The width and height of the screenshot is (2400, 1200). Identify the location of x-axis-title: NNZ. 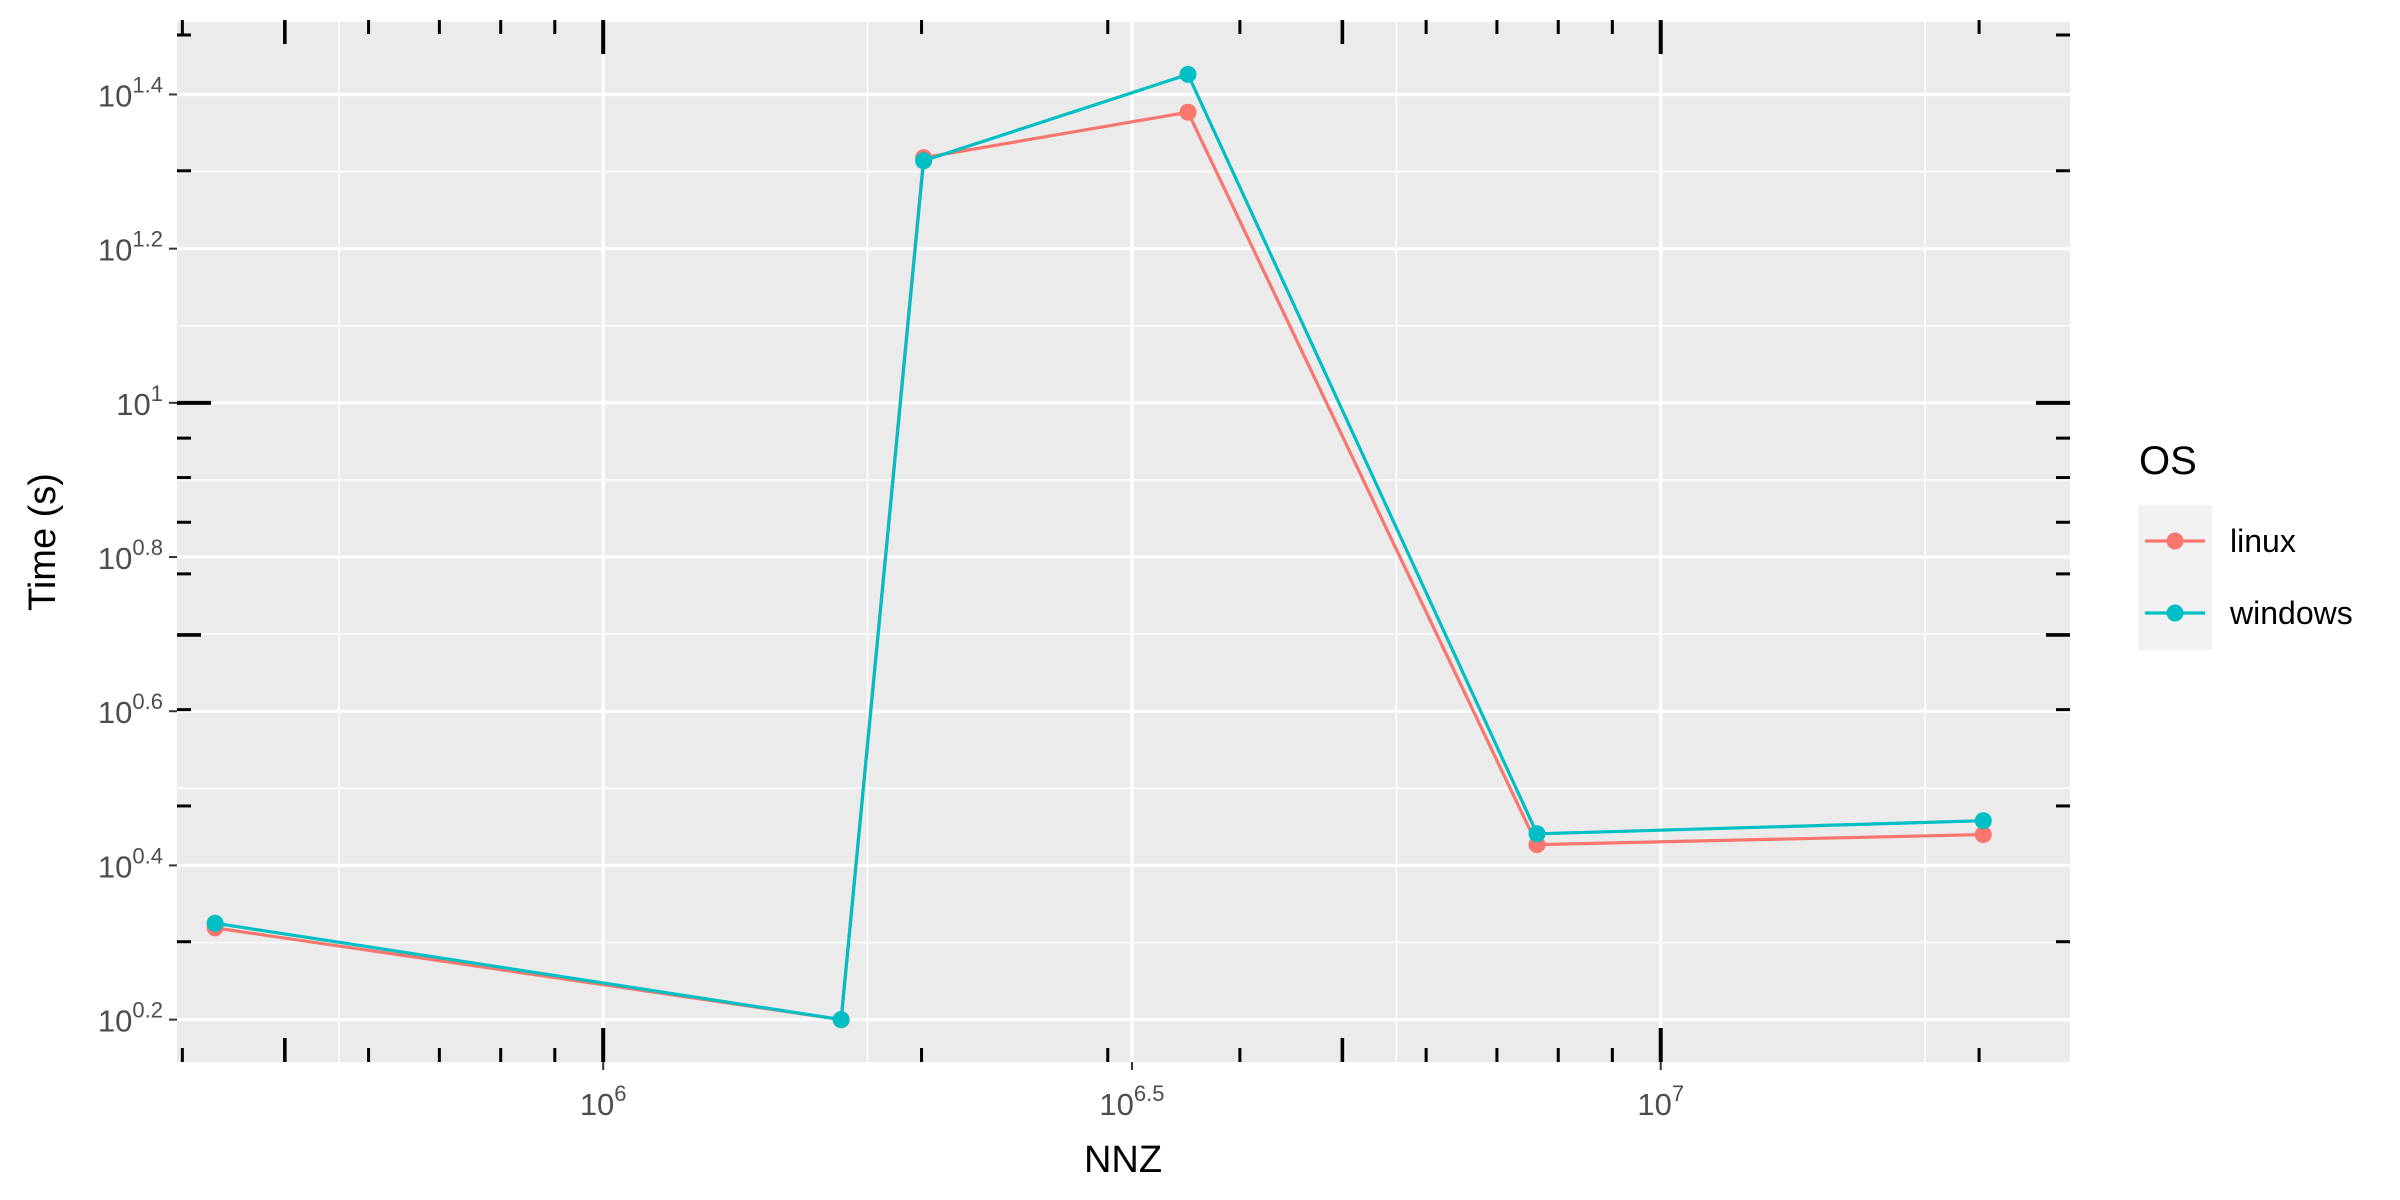
(1123, 1160).